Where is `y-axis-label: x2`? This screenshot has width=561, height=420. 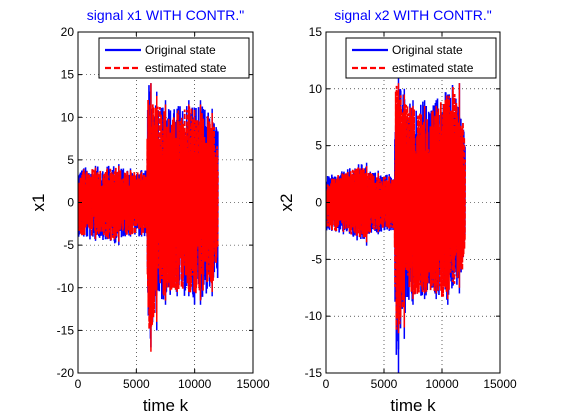 y-axis-label: x2 is located at coordinates (286, 203).